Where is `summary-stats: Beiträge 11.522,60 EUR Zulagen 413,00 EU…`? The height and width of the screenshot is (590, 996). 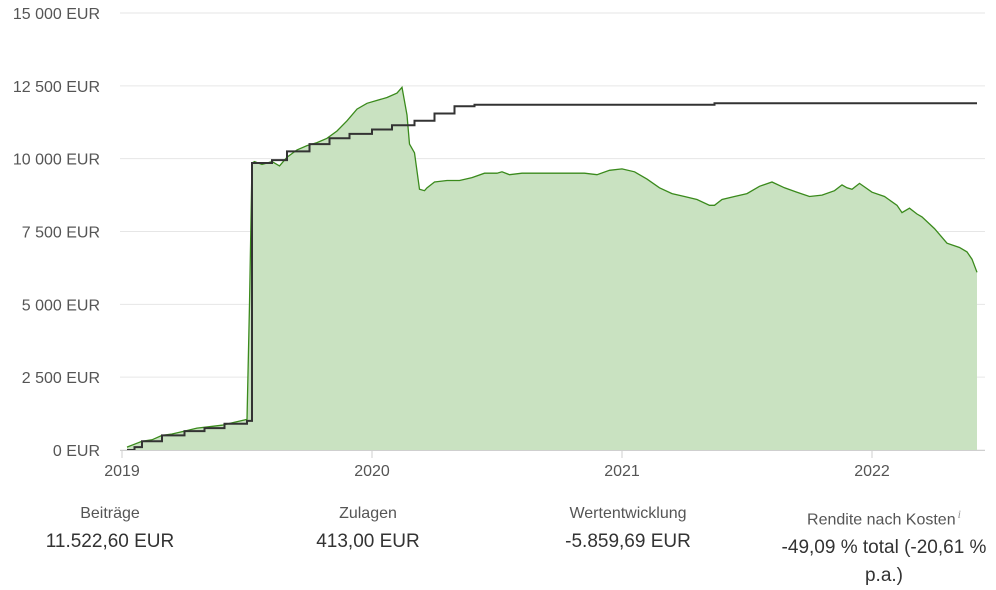
summary-stats: Beiträge 11.522,60 EUR Zulagen 413,00 EU… is located at coordinates (498, 543).